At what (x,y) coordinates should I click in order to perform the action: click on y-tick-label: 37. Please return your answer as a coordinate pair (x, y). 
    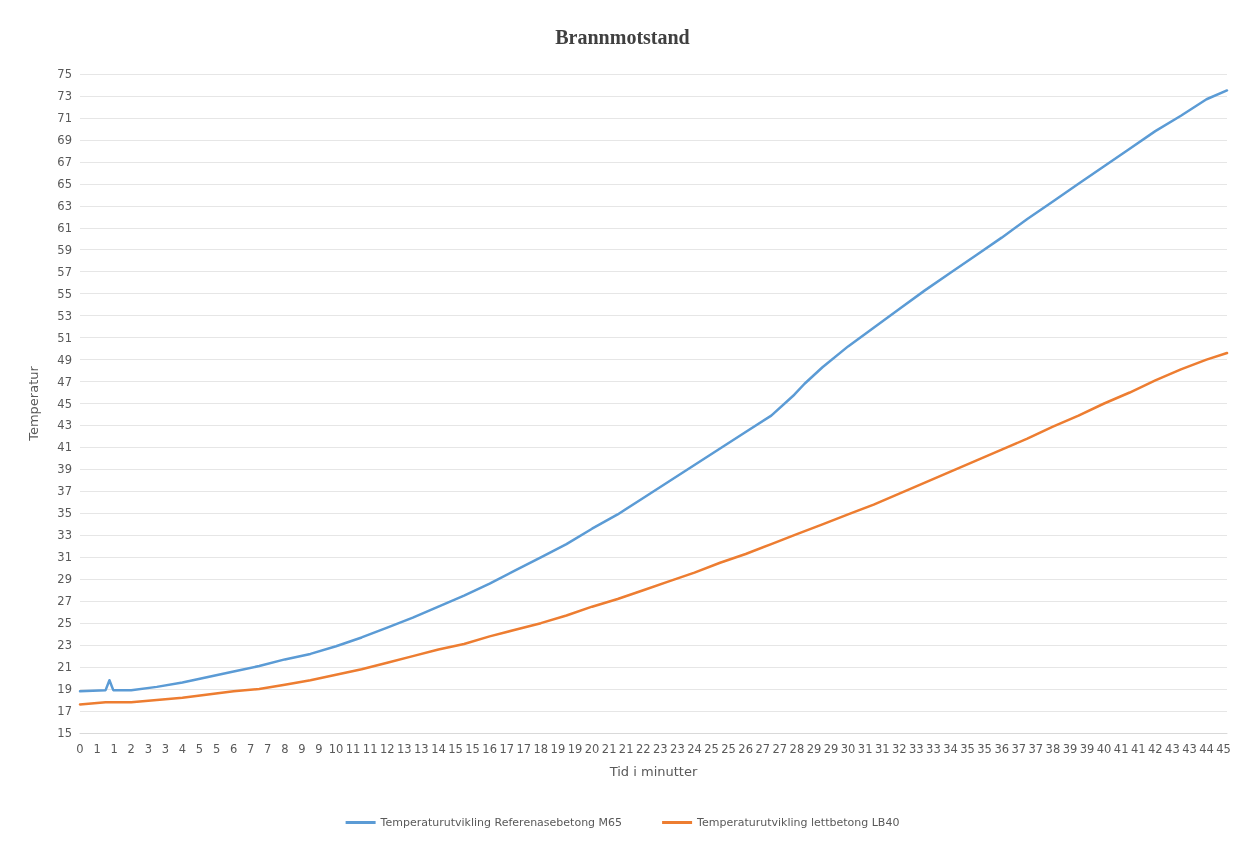
    Looking at the image, I should click on (64, 491).